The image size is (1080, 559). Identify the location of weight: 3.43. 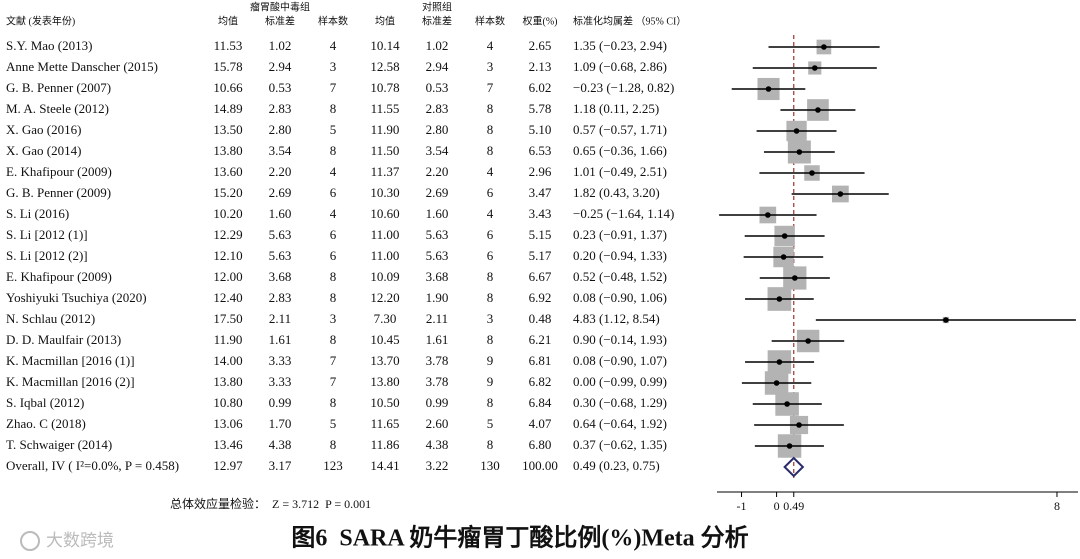
(540, 213).